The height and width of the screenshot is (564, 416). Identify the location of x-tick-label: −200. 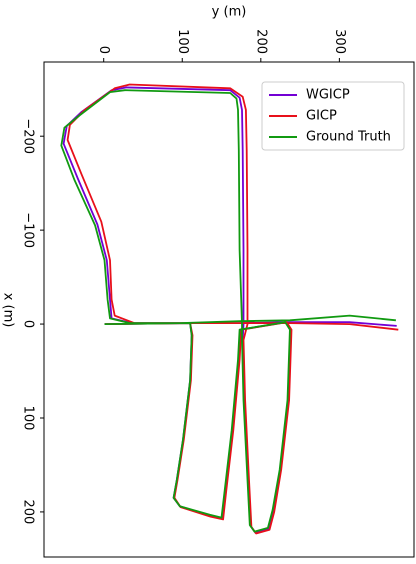
(28, 136).